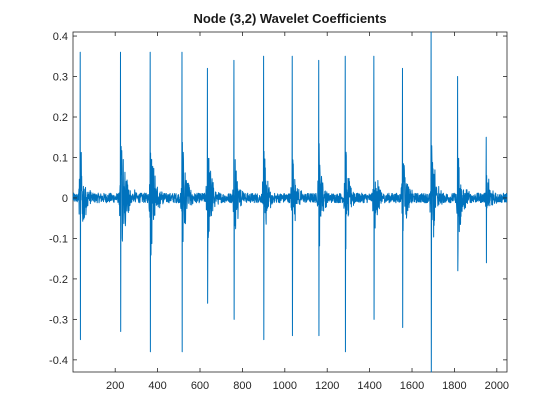  Describe the element at coordinates (369, 386) in the screenshot. I see `x-tick-label: 1400` at that location.